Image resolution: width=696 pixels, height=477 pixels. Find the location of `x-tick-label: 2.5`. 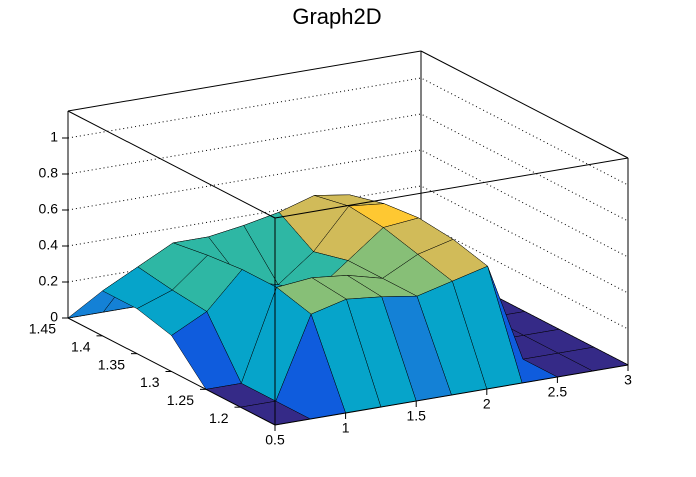

x-tick-label: 2.5 is located at coordinates (558, 392).